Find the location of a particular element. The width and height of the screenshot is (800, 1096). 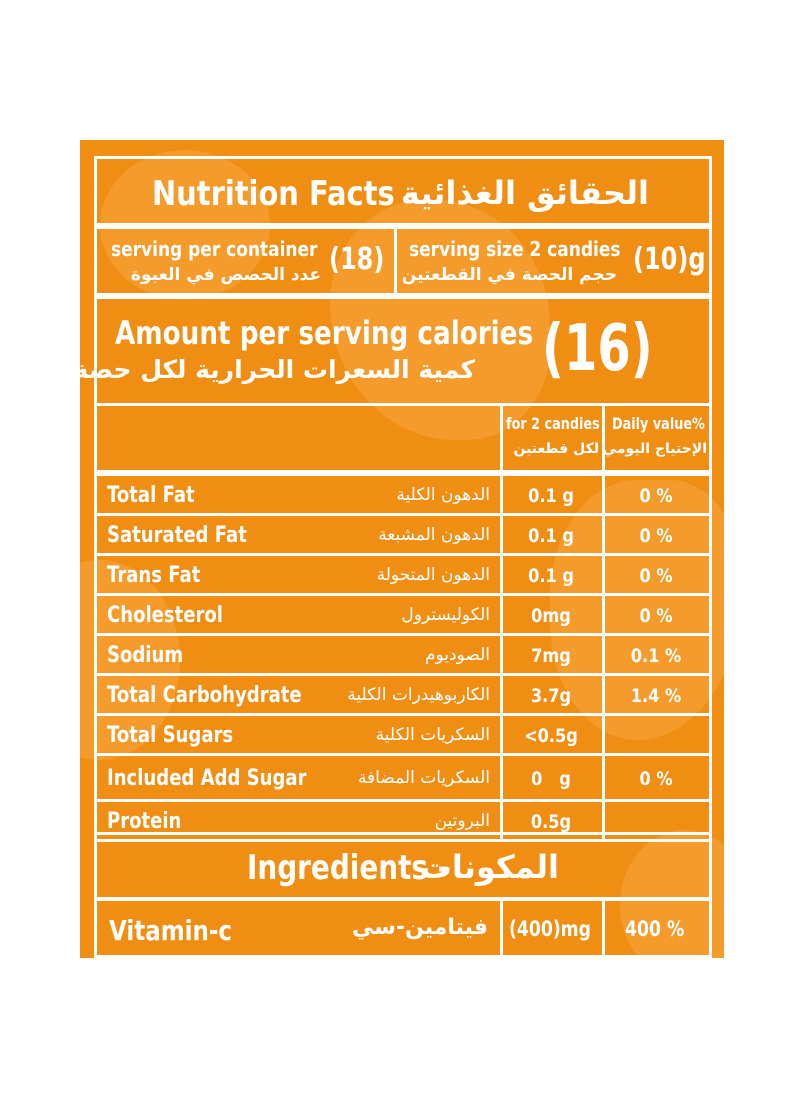

nutrient-row-amount-cell: 0mg is located at coordinates (552, 614).